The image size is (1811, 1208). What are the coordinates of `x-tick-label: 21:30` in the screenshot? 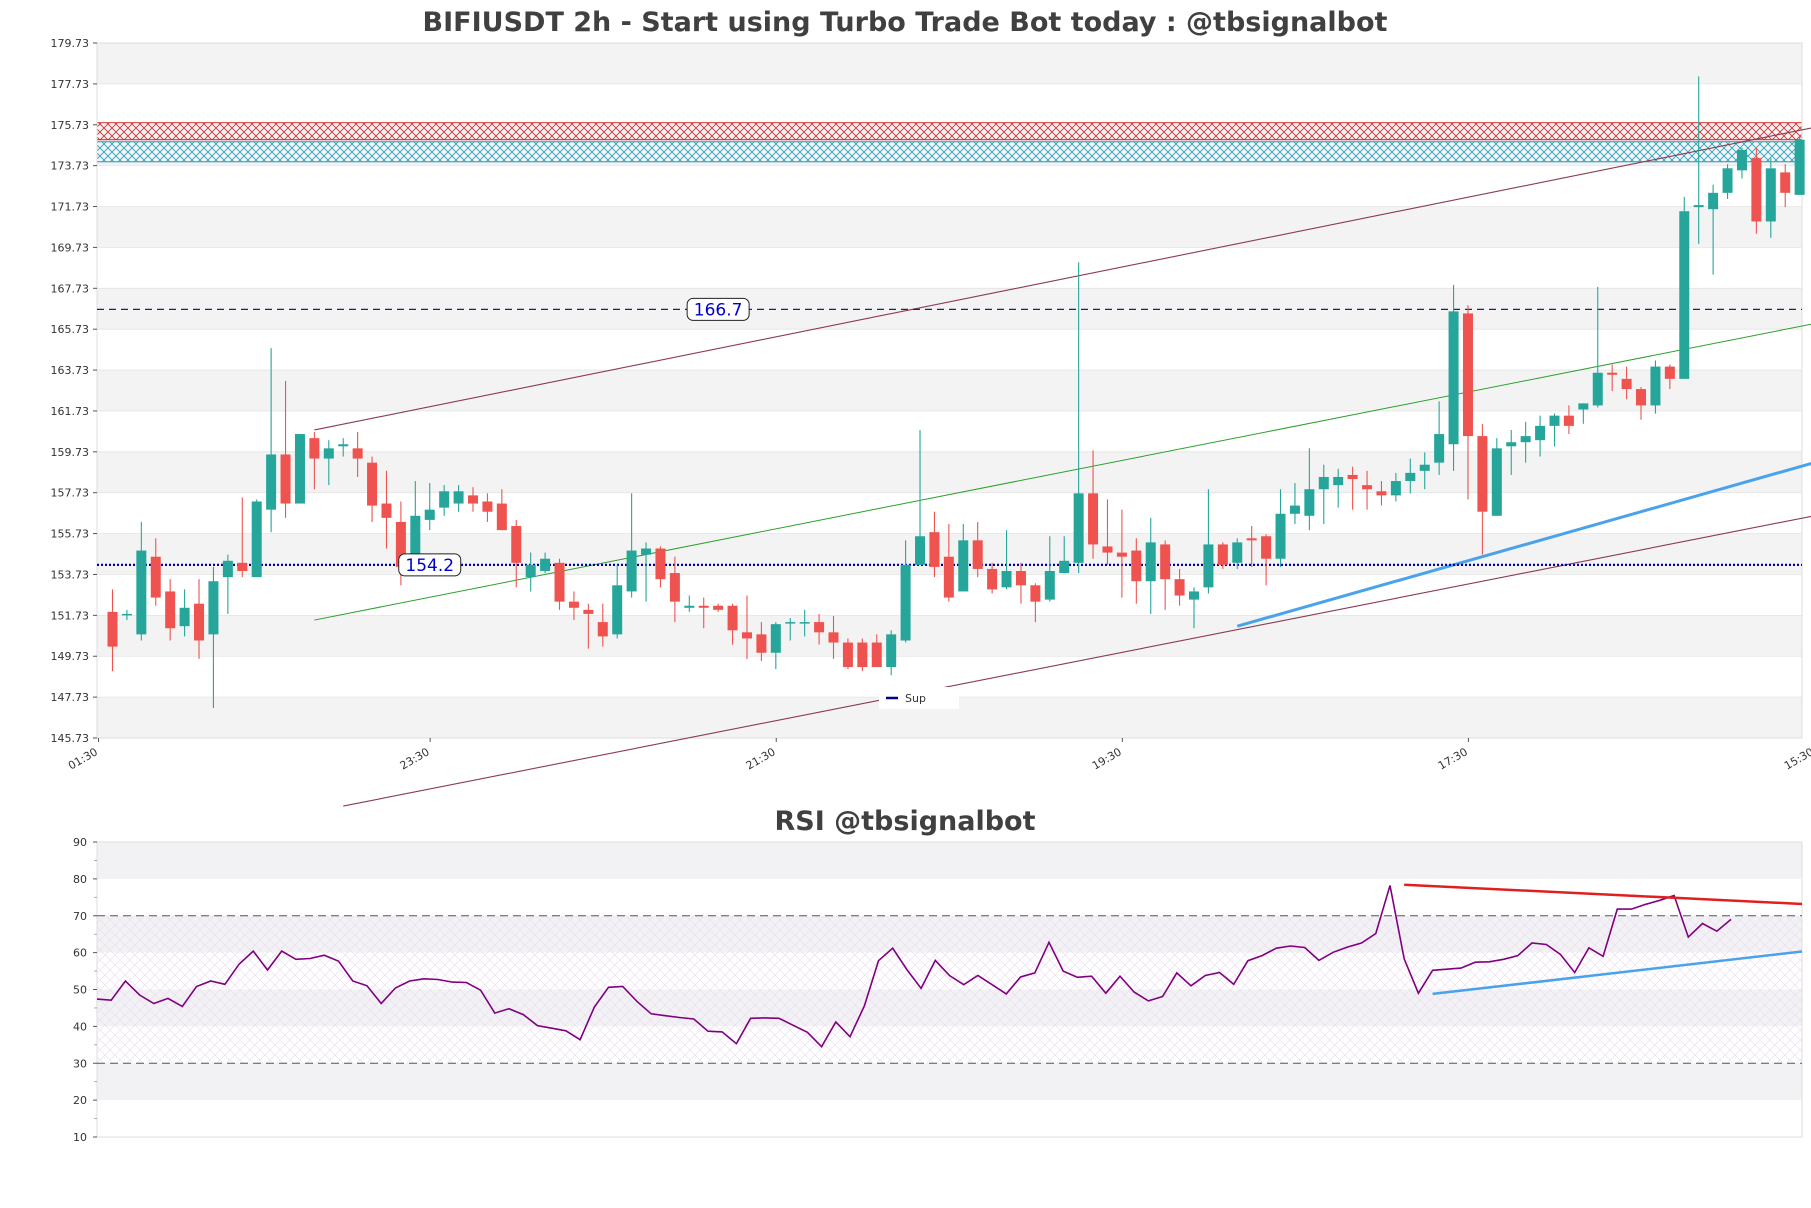 It's located at (761, 758).